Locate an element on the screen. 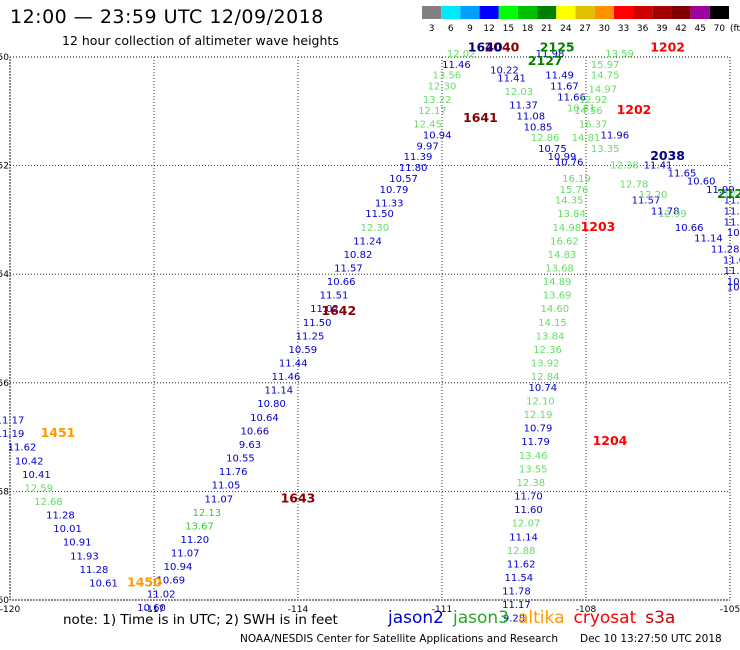 This screenshot has height=650, width=740. scale-label: 42 is located at coordinates (680, 28).